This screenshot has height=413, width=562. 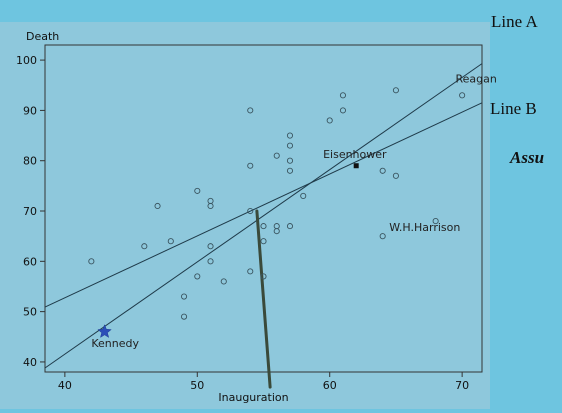 What do you see at coordinates (197, 385) in the screenshot?
I see `x-tick-label: 50` at bounding box center [197, 385].